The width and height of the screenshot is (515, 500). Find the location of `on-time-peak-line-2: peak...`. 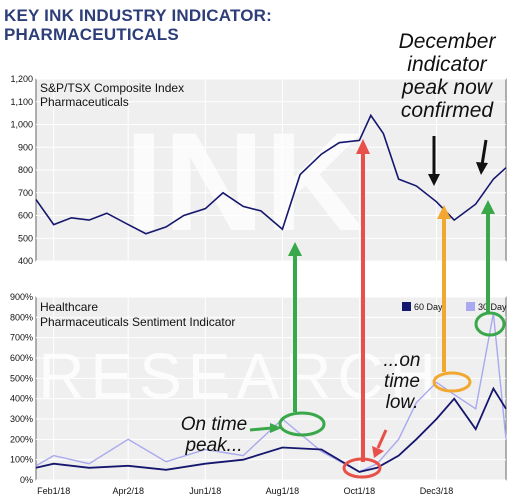

on-time-peak-line-2: peak... is located at coordinates (214, 445).